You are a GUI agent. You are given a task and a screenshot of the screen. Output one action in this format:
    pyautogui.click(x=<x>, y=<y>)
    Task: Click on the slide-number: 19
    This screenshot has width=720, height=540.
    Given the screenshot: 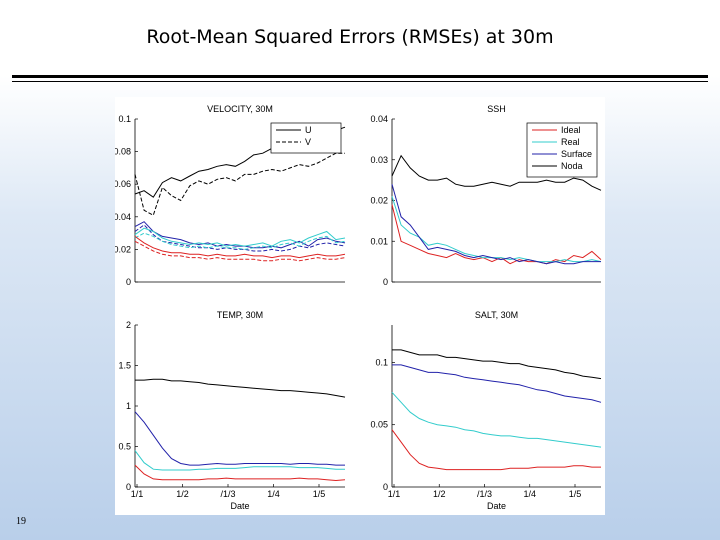 What is the action you would take?
    pyautogui.click(x=21, y=521)
    